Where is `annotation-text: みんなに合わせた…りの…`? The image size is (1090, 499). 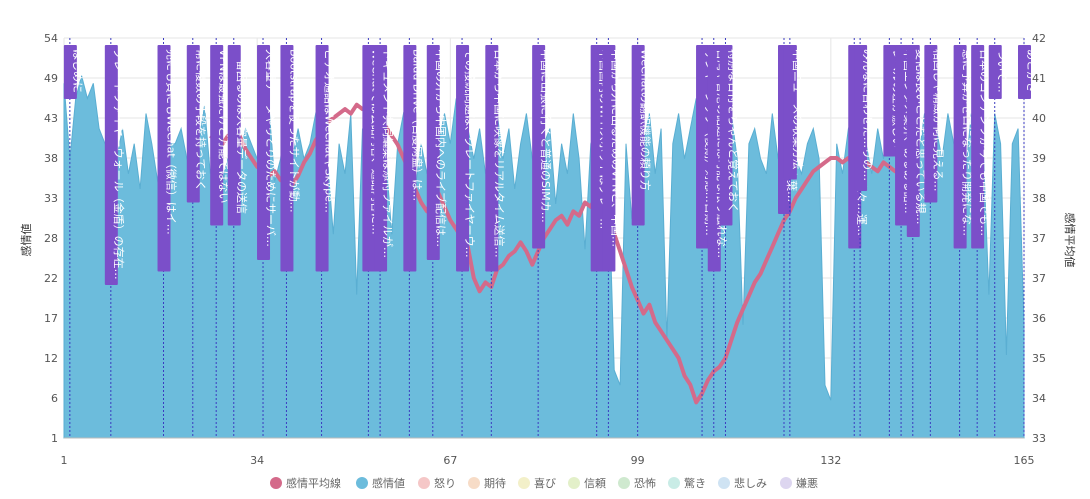 annotation-text: みんなに合わせた…りの… is located at coordinates (868, 115).